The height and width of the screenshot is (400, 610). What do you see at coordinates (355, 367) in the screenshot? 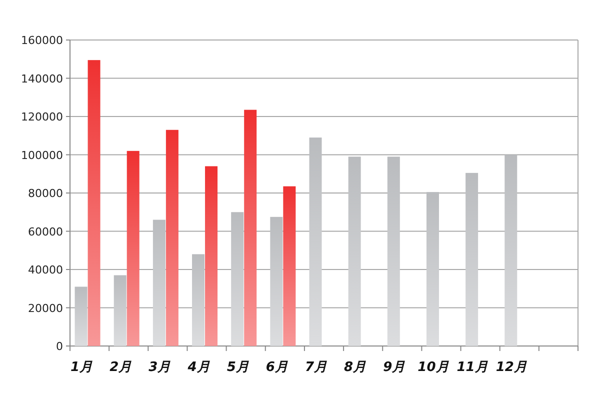
I see `x-tick-label: 8月` at bounding box center [355, 367].